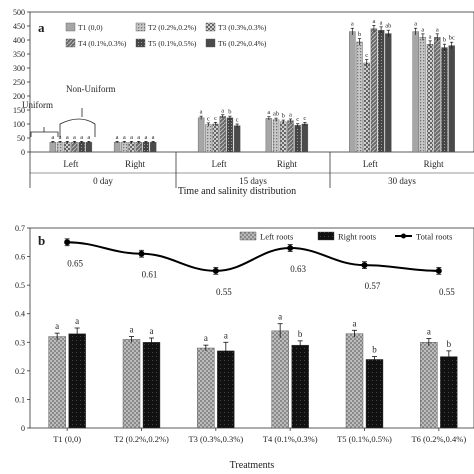  What do you see at coordinates (403, 236) in the screenshot?
I see `panel-b-legend-marker` at bounding box center [403, 236].